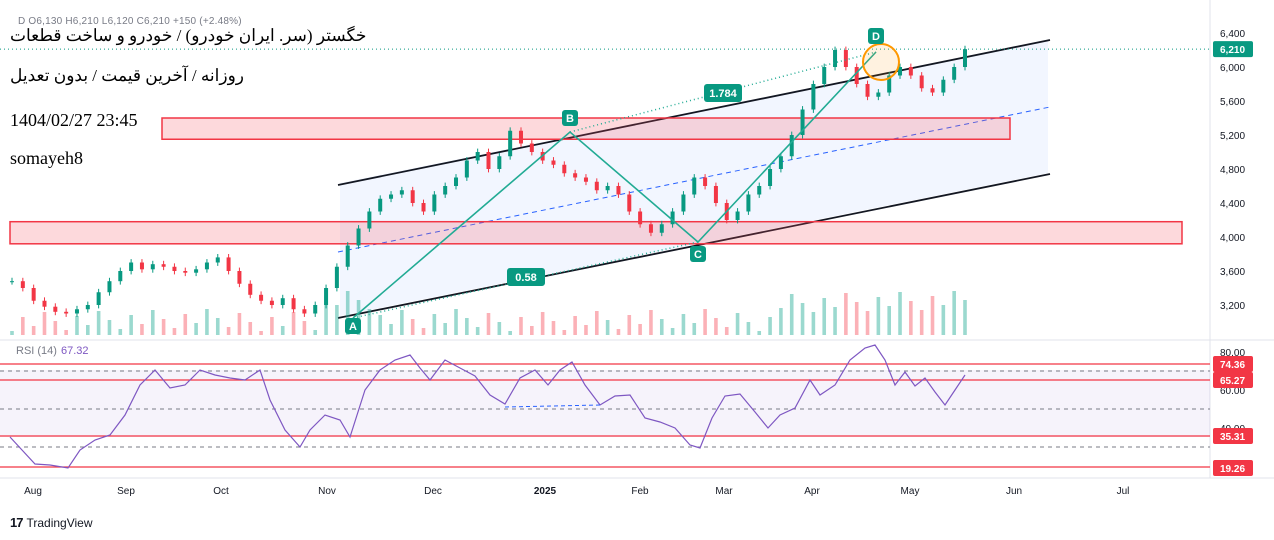 This screenshot has width=1274, height=540. Describe the element at coordinates (552, 406) in the screenshot. I see `rsi-divergence-line` at that location.